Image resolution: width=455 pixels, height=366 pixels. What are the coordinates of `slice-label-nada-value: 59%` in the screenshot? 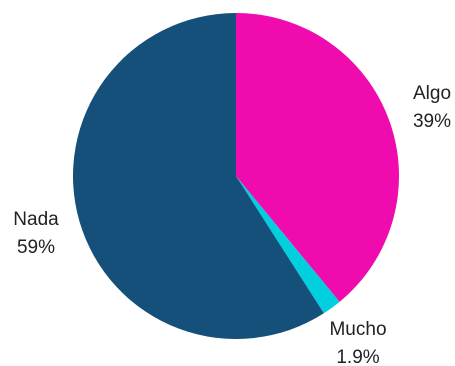 It's located at (36, 247).